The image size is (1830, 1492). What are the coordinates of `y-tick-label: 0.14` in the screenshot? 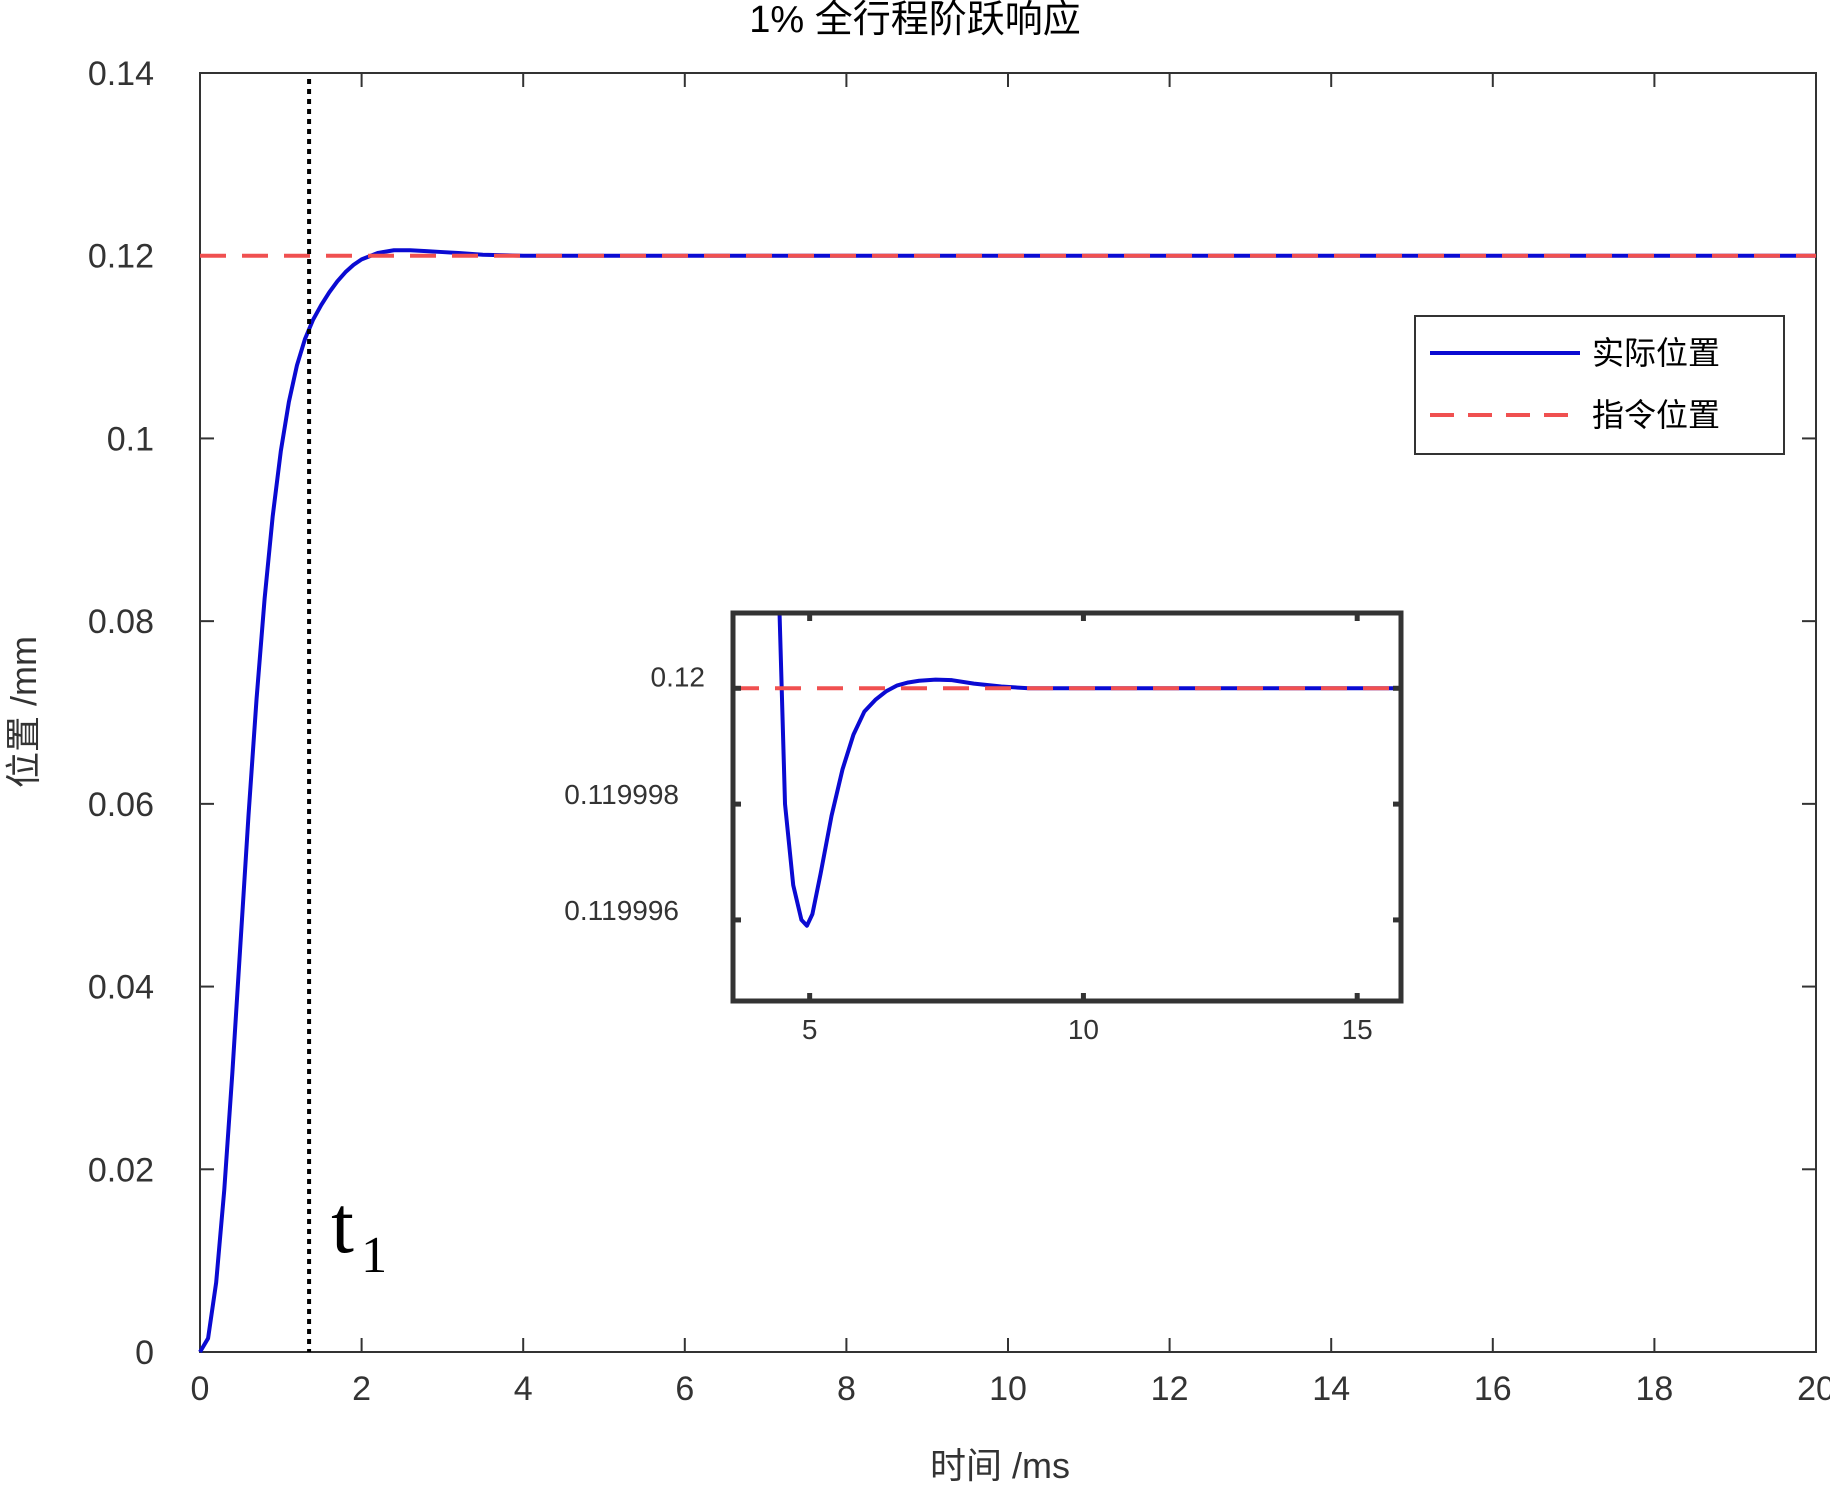 It's located at (121, 74).